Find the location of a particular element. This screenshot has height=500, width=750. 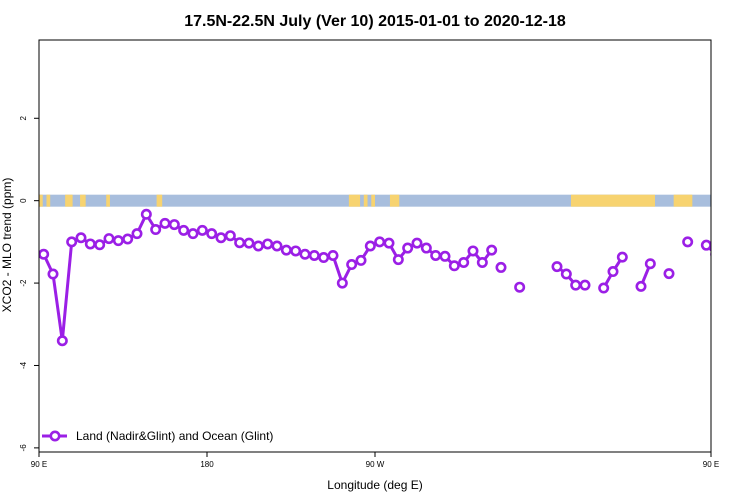

y-tick-label: -4 is located at coordinates (23, 365).